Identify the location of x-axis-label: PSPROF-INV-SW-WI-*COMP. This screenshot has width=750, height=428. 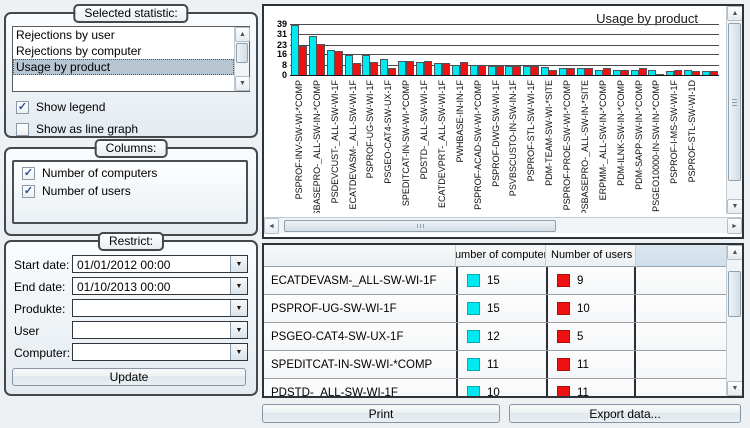
(298, 140).